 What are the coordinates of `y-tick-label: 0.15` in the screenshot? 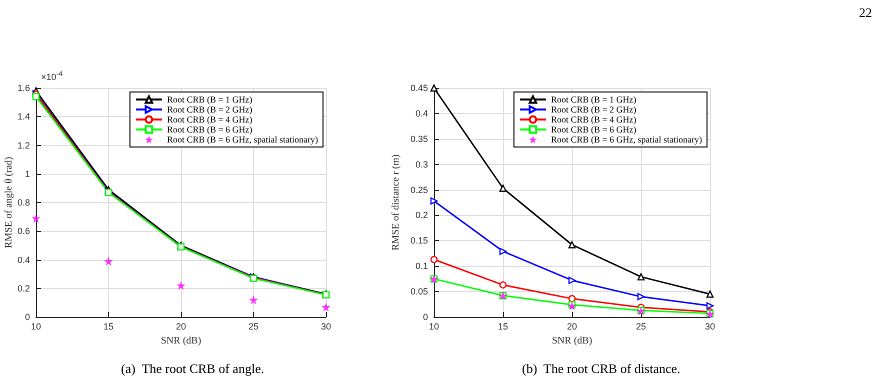 It's located at (419, 241).